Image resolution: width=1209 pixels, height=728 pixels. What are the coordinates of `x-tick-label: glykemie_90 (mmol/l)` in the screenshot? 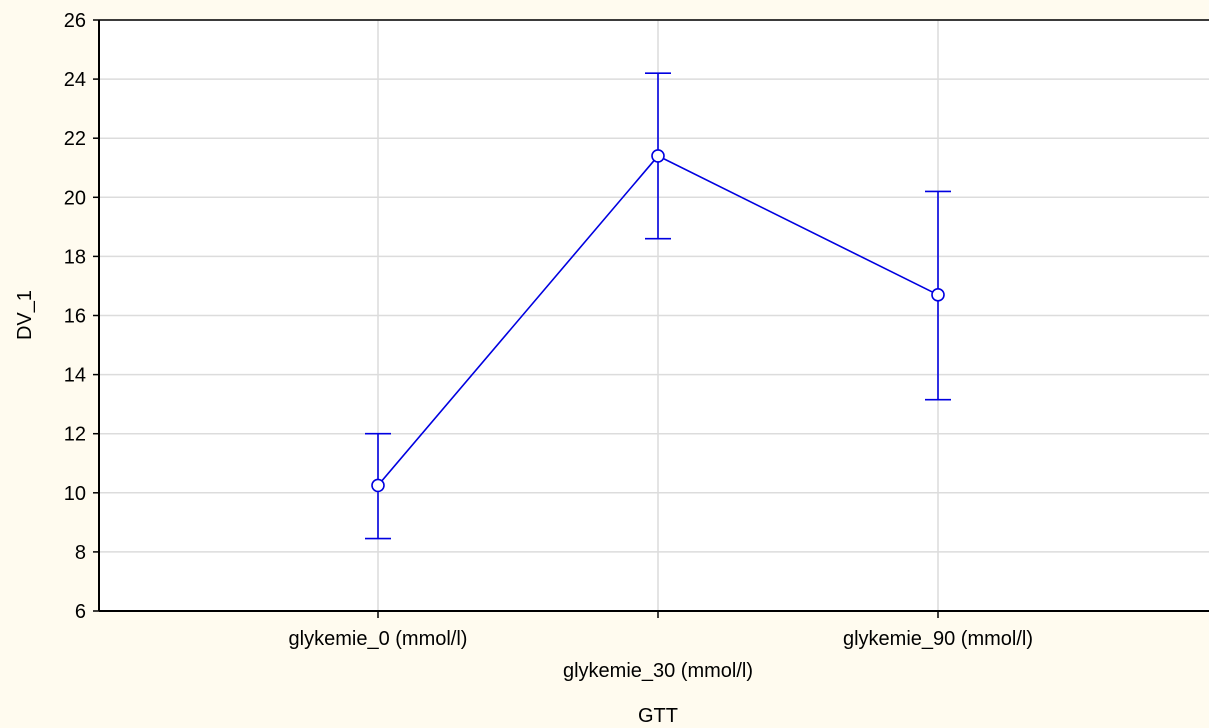 It's located at (938, 639).